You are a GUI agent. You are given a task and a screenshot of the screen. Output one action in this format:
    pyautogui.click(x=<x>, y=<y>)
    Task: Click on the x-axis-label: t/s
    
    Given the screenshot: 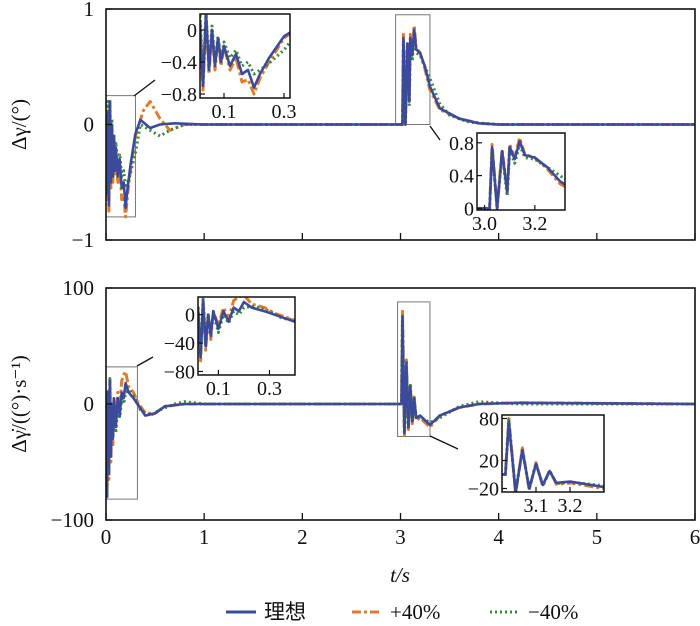 What is the action you would take?
    pyautogui.click(x=400, y=575)
    